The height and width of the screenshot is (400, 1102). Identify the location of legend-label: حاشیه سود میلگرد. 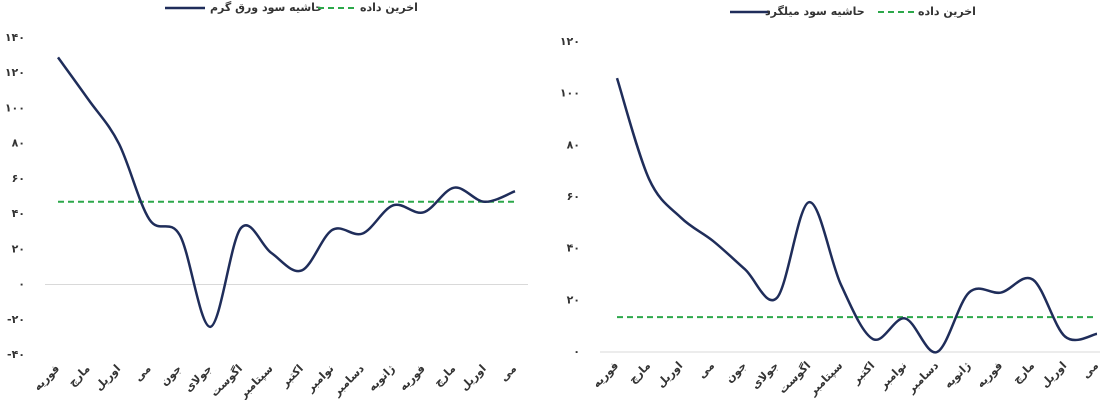
(815, 11).